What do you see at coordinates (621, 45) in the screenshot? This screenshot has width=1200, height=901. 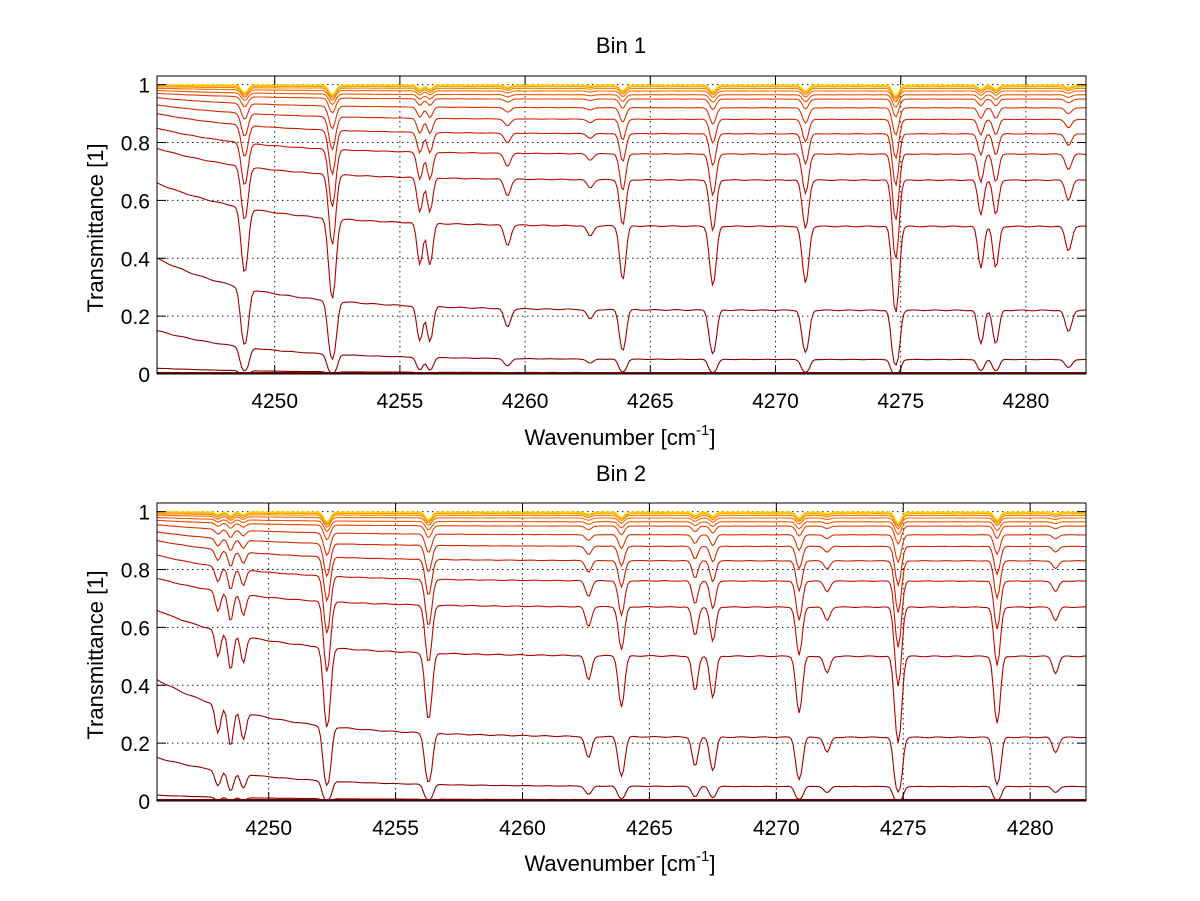 I see `subplot-title: Bin 1` at bounding box center [621, 45].